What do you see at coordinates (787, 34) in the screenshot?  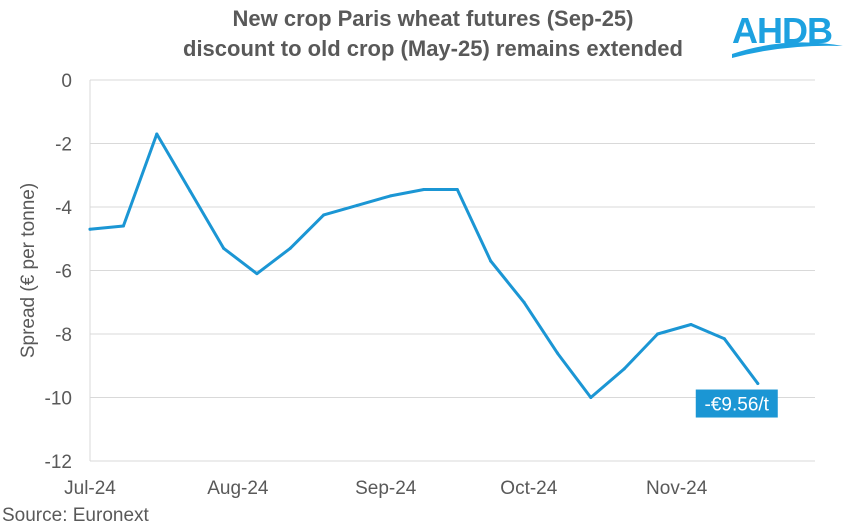 I see `ahdb-logo: AHDB` at bounding box center [787, 34].